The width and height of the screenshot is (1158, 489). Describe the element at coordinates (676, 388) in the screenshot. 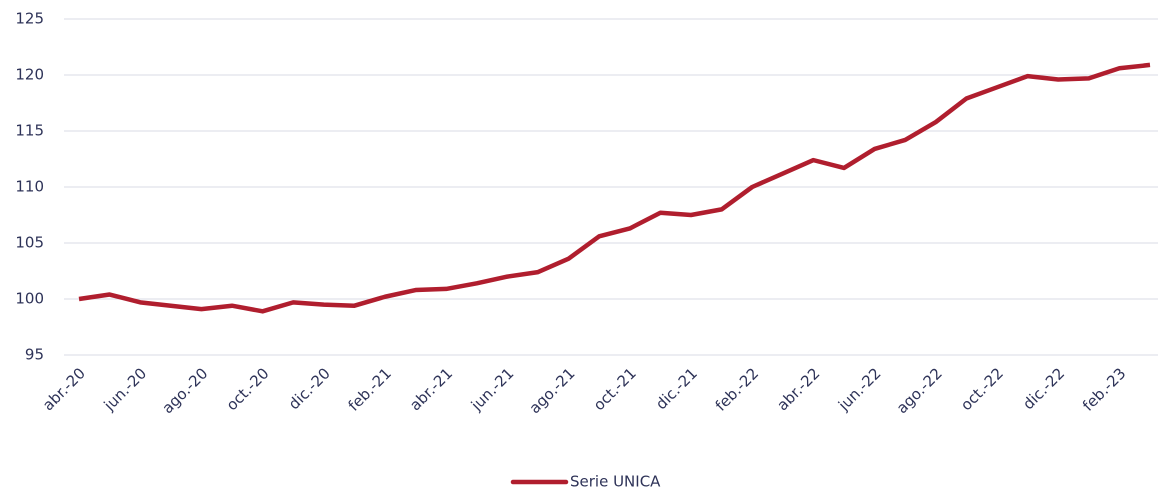

I see `x-tick-label: dic.-21` at that location.